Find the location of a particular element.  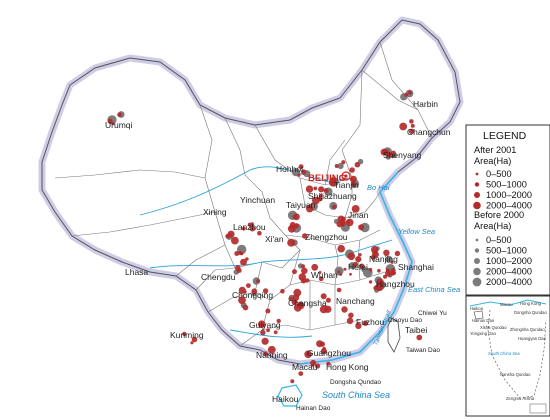

legend-box is located at coordinates (507, 210).